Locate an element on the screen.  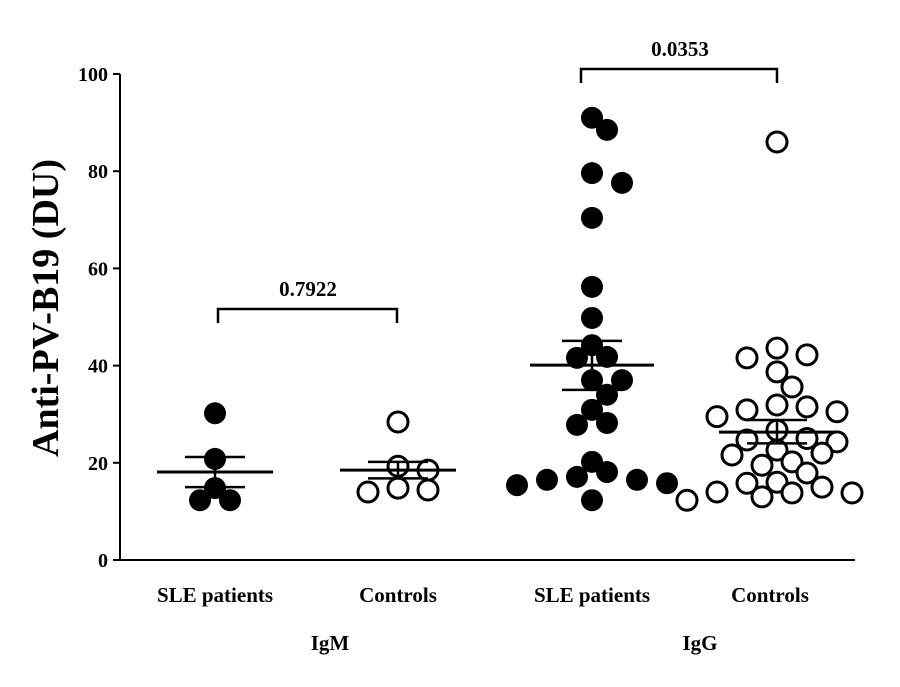
y-tick-label: 40 is located at coordinates (98, 367).